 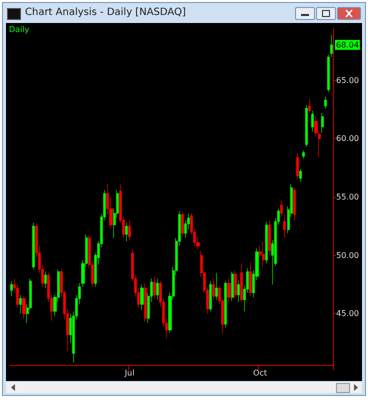 I want to click on chart-title: Chart Analysis - Daily [NASDAQ], so click(x=105, y=12).